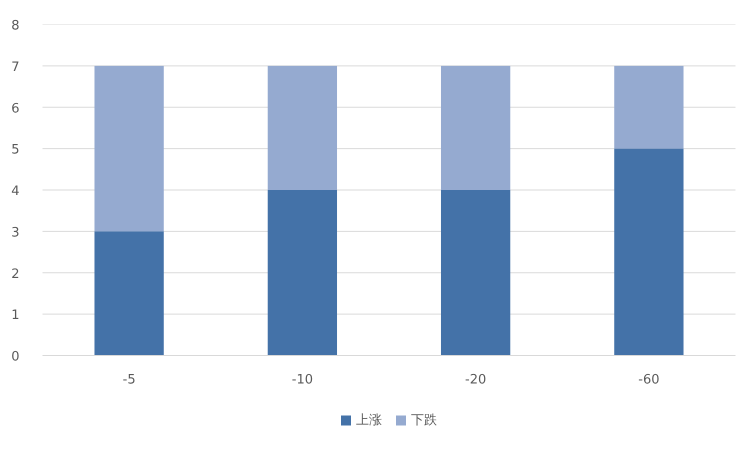 The width and height of the screenshot is (752, 452). What do you see at coordinates (15, 274) in the screenshot?
I see `y-tick-label: 2` at bounding box center [15, 274].